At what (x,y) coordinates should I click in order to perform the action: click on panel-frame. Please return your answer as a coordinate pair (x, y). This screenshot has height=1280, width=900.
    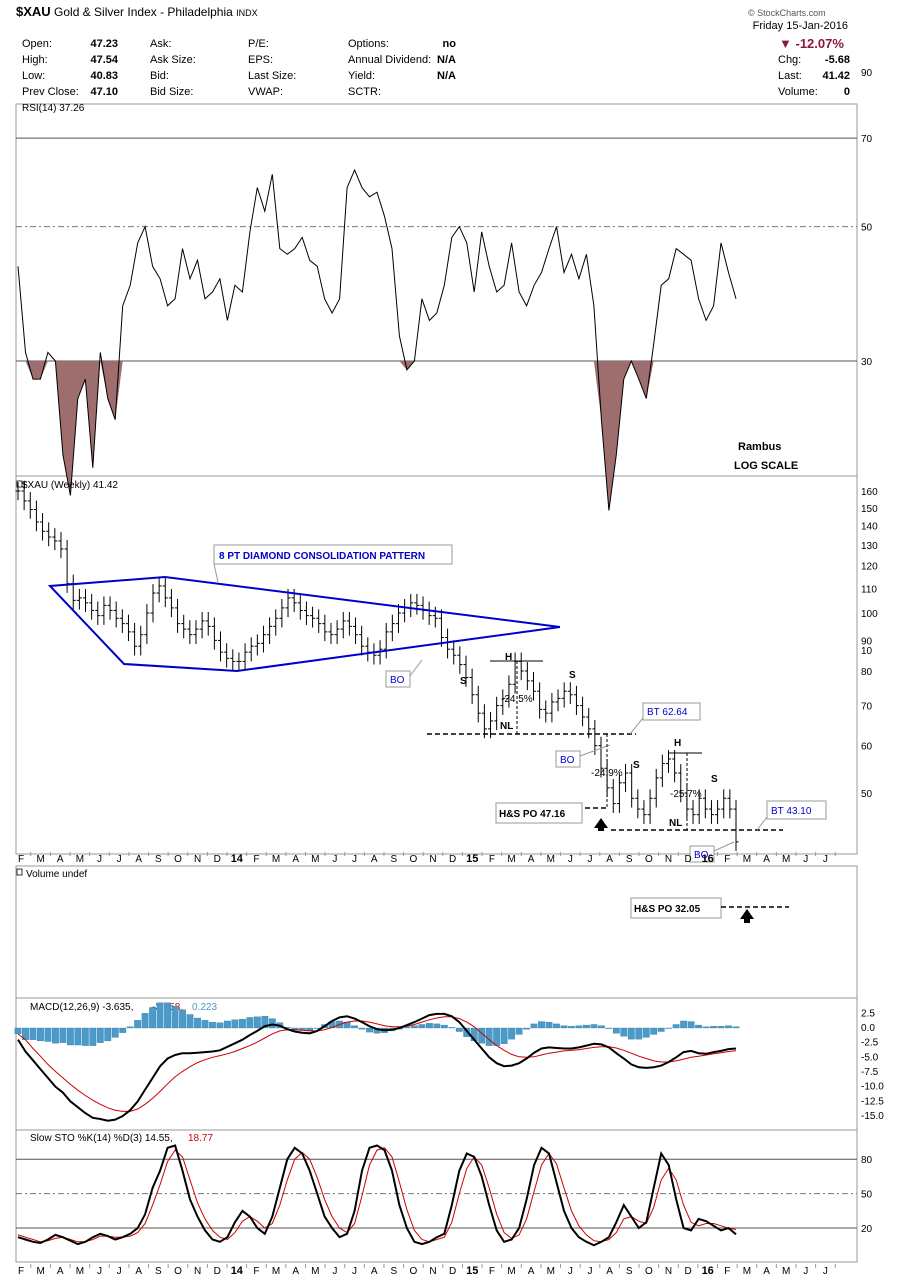
    Looking at the image, I should click on (436, 932).